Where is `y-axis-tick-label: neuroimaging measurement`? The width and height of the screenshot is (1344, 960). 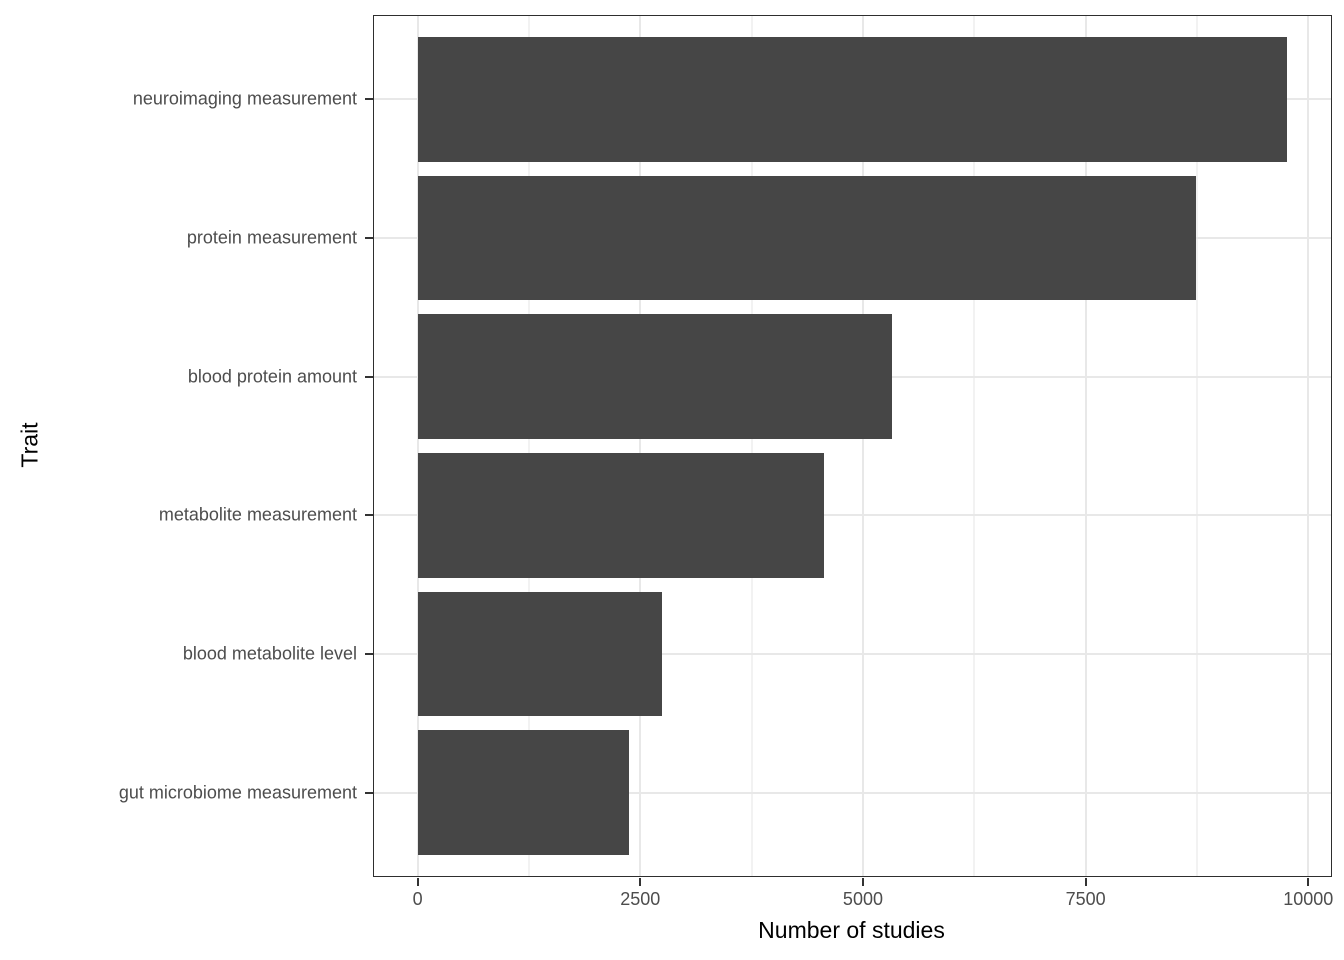
y-axis-tick-label: neuroimaging measurement is located at coordinates (244, 98).